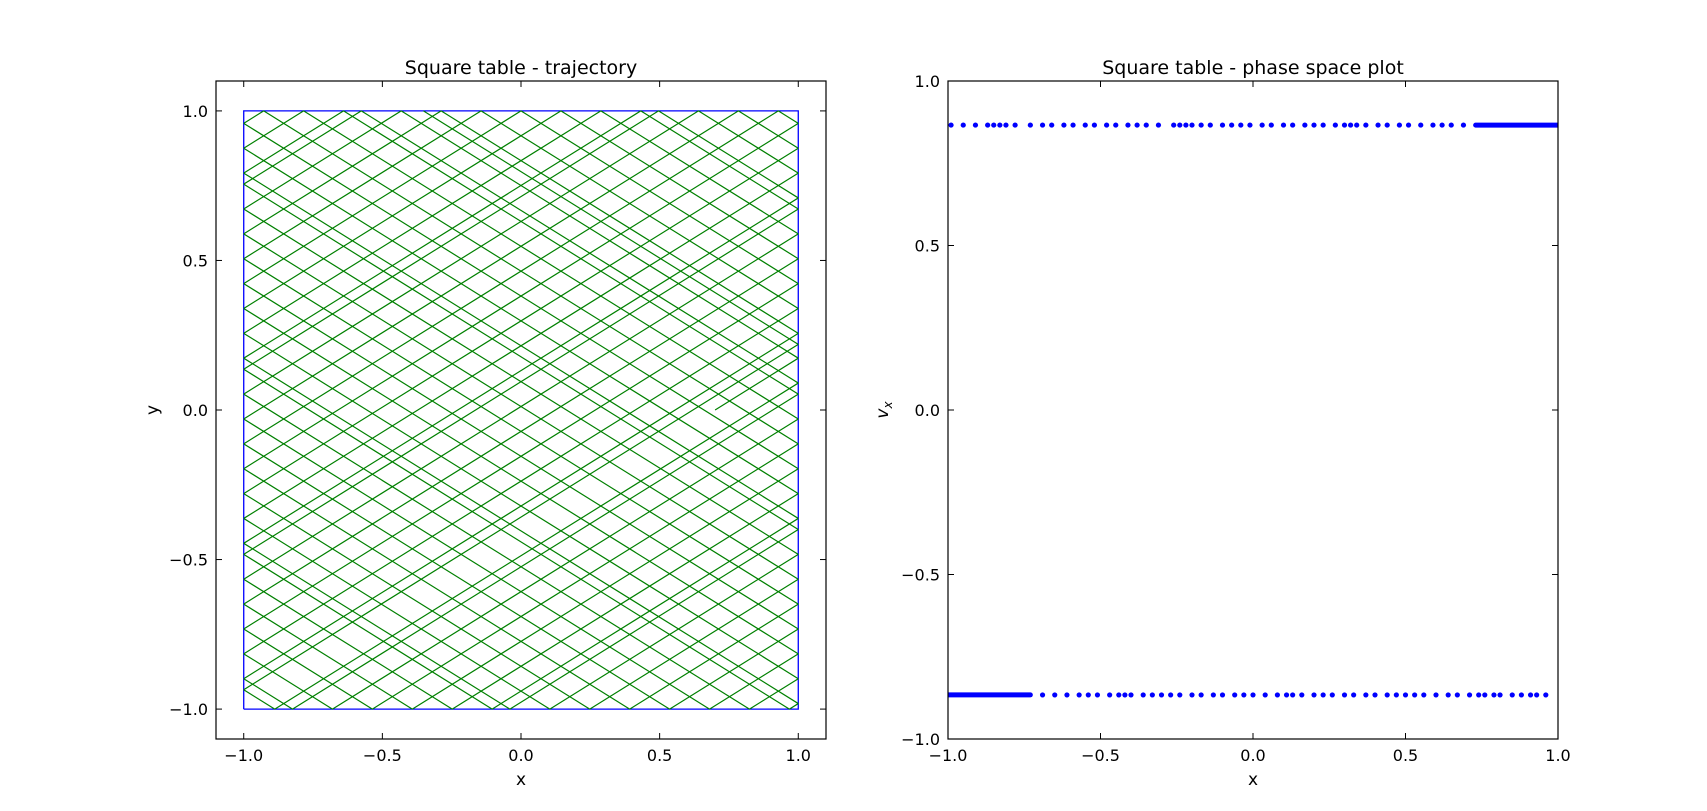 This screenshot has width=1707, height=811. What do you see at coordinates (153, 410) in the screenshot?
I see `trajectory-ylabel: y` at bounding box center [153, 410].